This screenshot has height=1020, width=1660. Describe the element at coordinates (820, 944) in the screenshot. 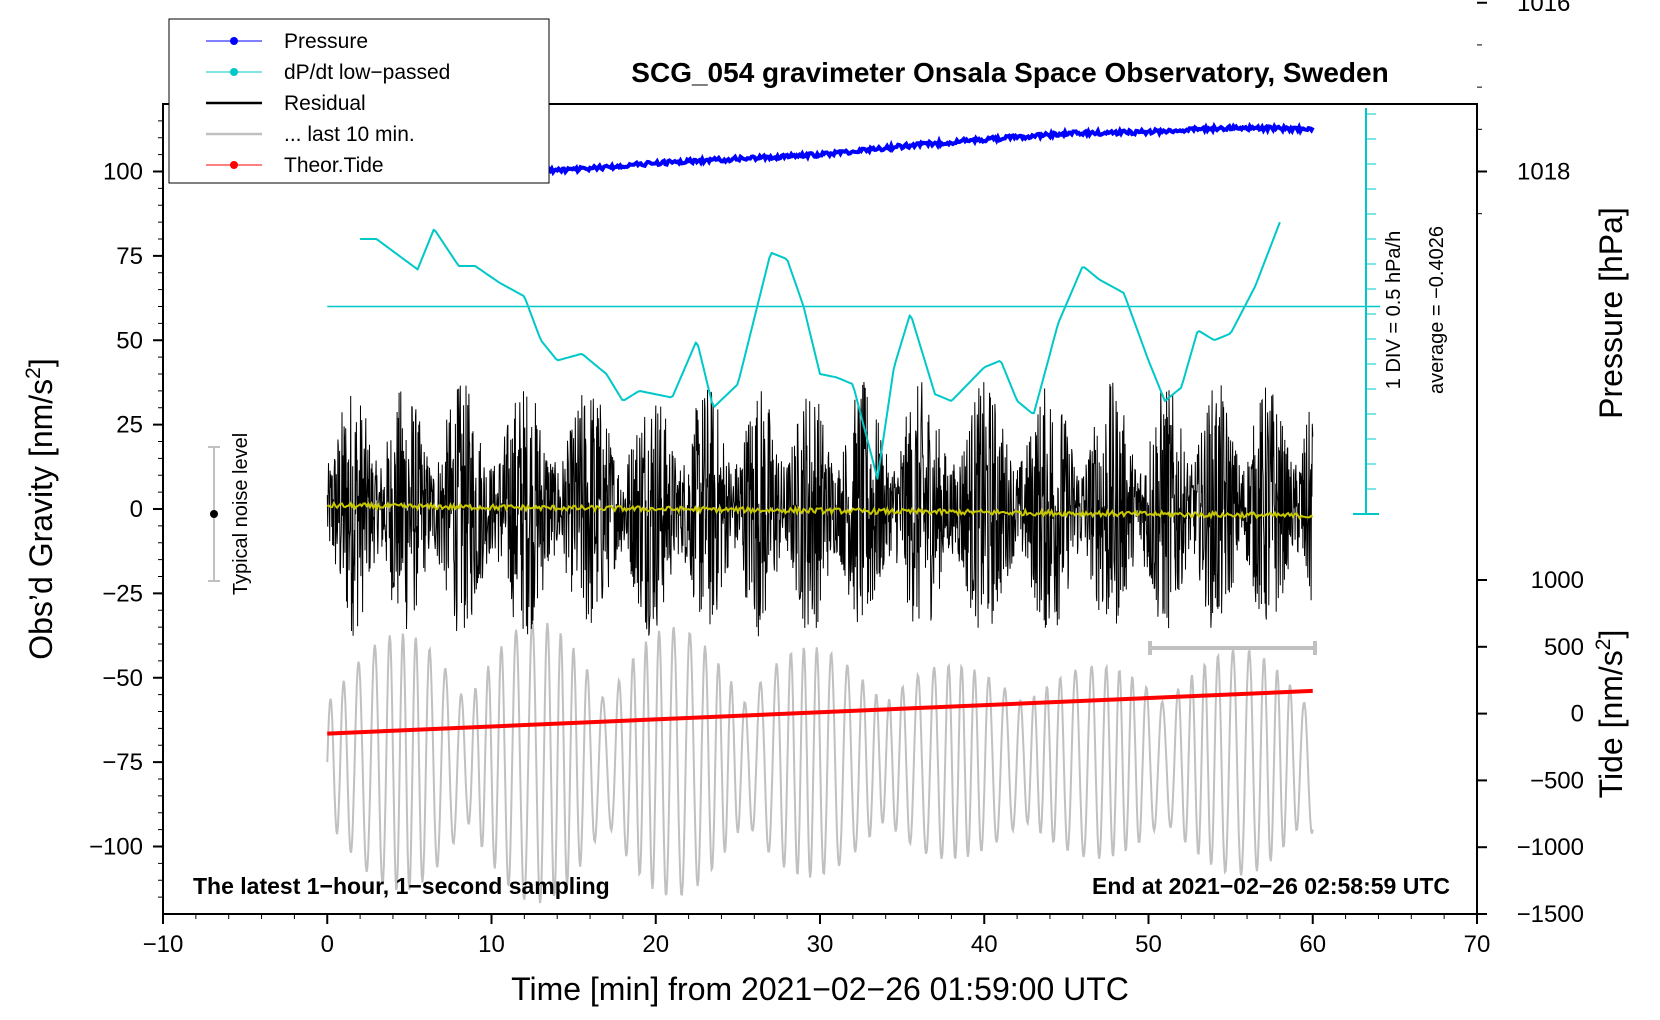

I see `x-tick-label: 30` at that location.